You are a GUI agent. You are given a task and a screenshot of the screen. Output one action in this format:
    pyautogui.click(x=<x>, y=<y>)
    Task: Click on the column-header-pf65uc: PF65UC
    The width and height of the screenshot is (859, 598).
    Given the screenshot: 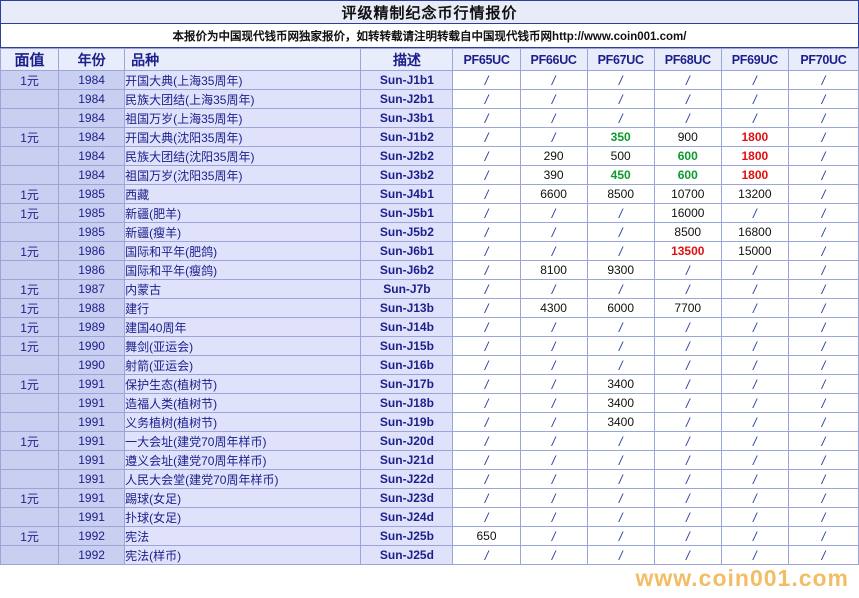 What is the action you would take?
    pyautogui.click(x=486, y=59)
    